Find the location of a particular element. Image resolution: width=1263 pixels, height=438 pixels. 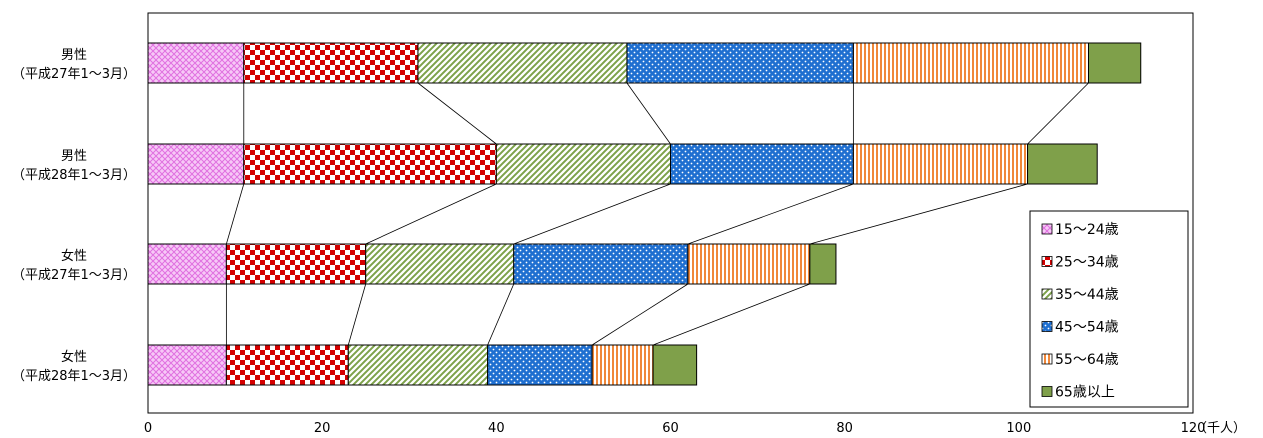

legend-label: 65歳以上 is located at coordinates (1085, 393).